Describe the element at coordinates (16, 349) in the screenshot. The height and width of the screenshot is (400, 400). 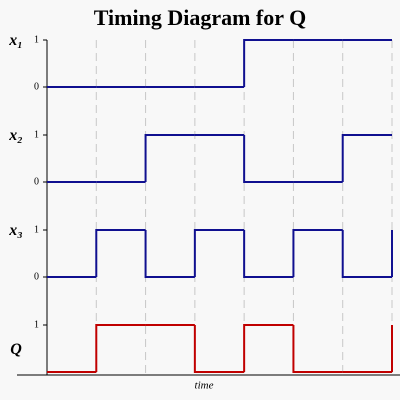
I see `series-label: Q` at that location.